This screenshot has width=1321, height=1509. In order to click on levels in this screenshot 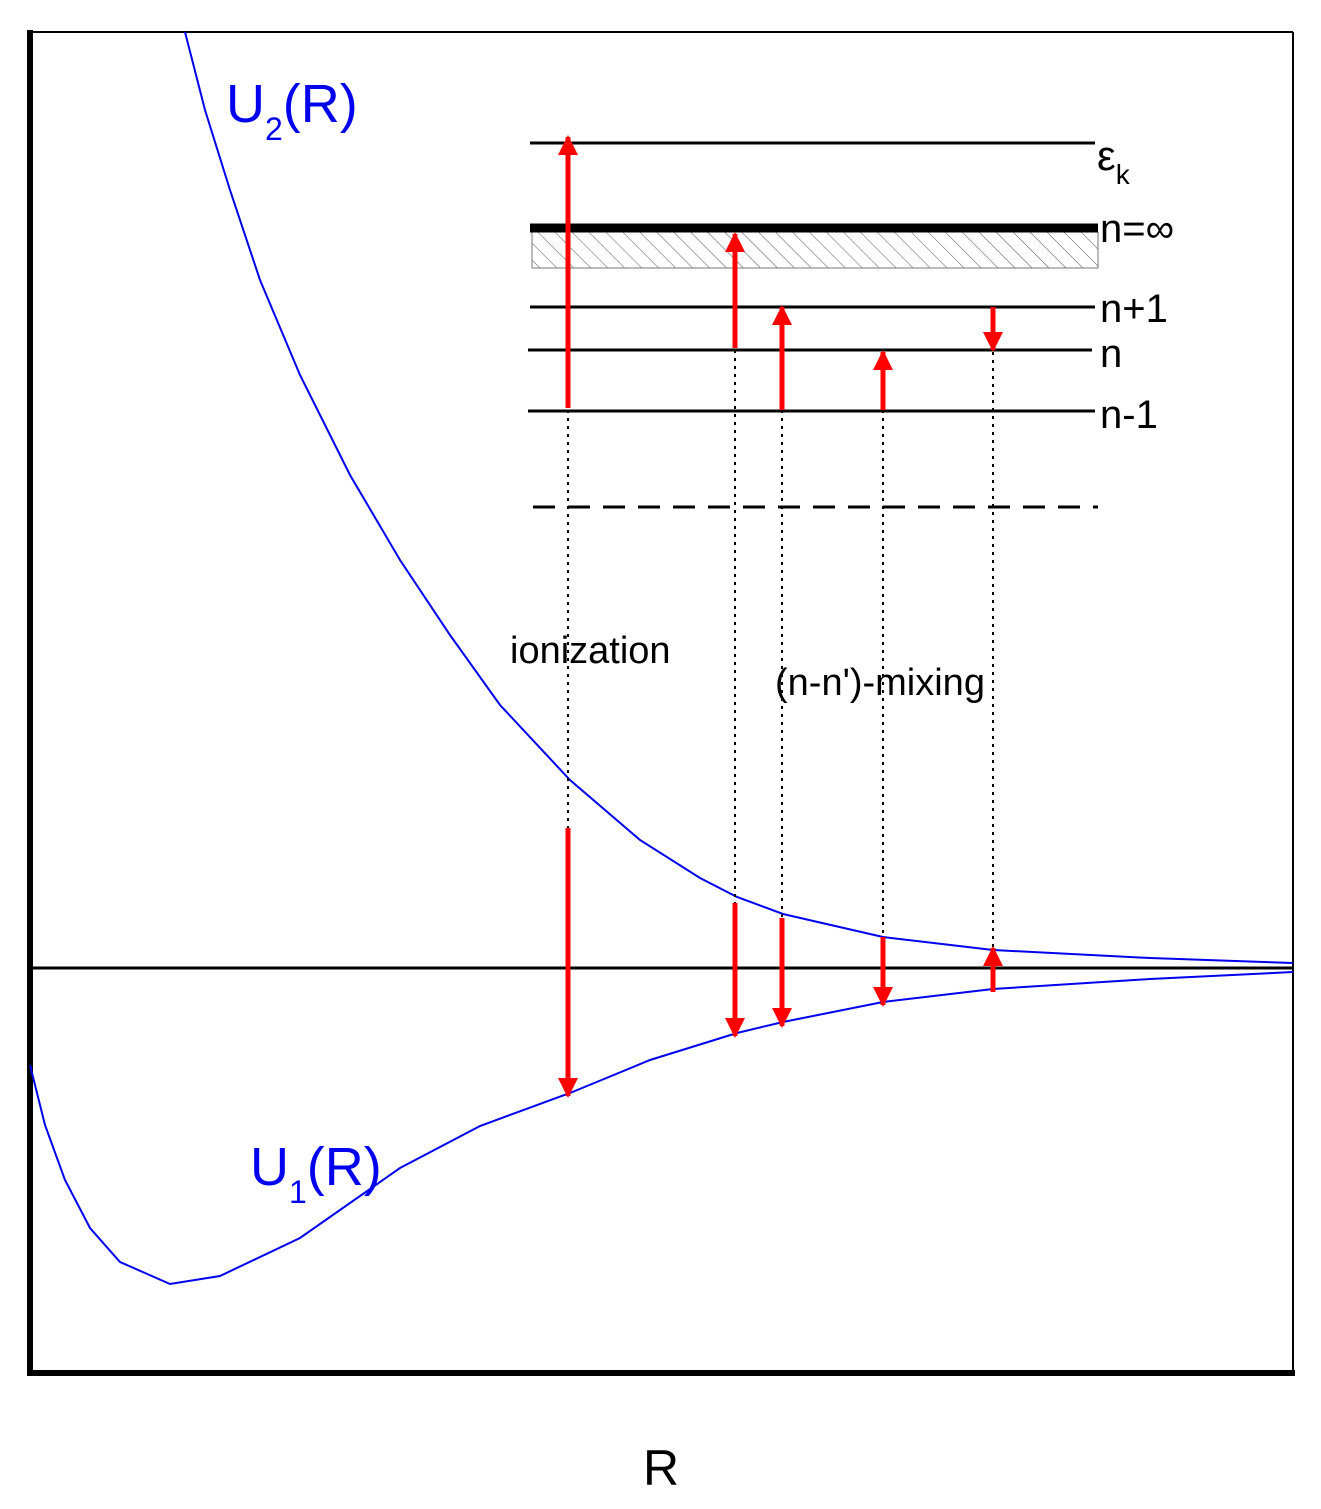, I will do `click(813, 325)`.